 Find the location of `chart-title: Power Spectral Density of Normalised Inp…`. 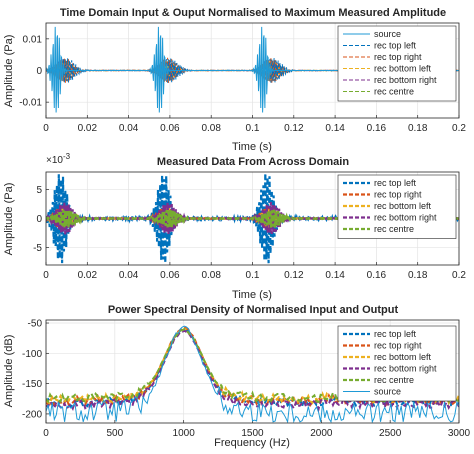

chart-title: Power Spectral Density of Normalised Inp… is located at coordinates (253, 310).